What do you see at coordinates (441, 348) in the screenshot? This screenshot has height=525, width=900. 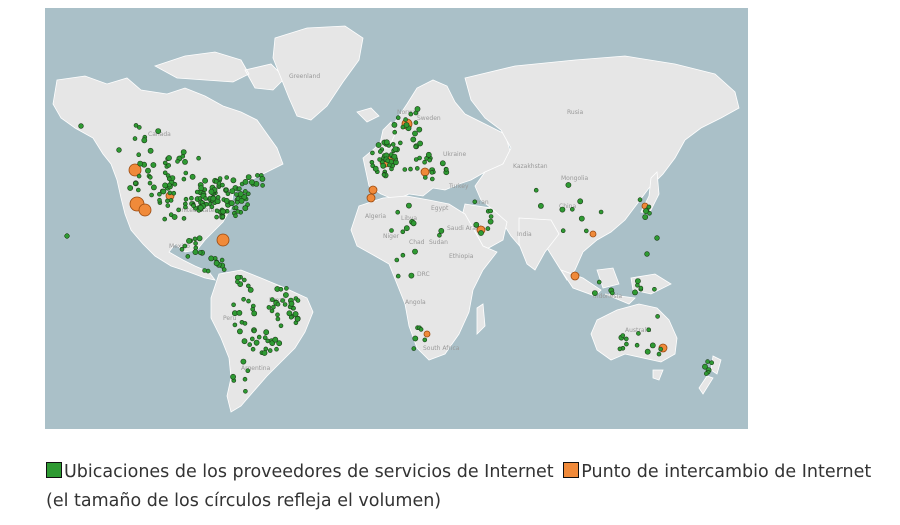 I see `label-south-africa: South Africa` at bounding box center [441, 348].